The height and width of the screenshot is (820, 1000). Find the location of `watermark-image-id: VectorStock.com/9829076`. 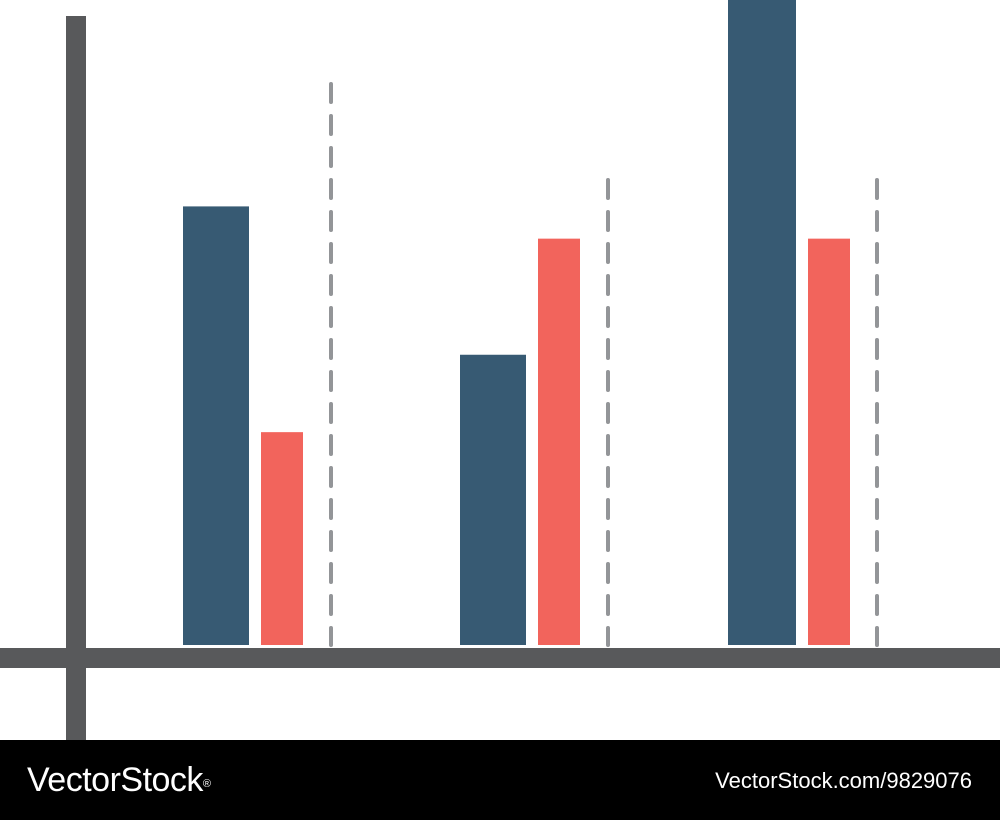

watermark-image-id: VectorStock.com/9829076 is located at coordinates (843, 780).